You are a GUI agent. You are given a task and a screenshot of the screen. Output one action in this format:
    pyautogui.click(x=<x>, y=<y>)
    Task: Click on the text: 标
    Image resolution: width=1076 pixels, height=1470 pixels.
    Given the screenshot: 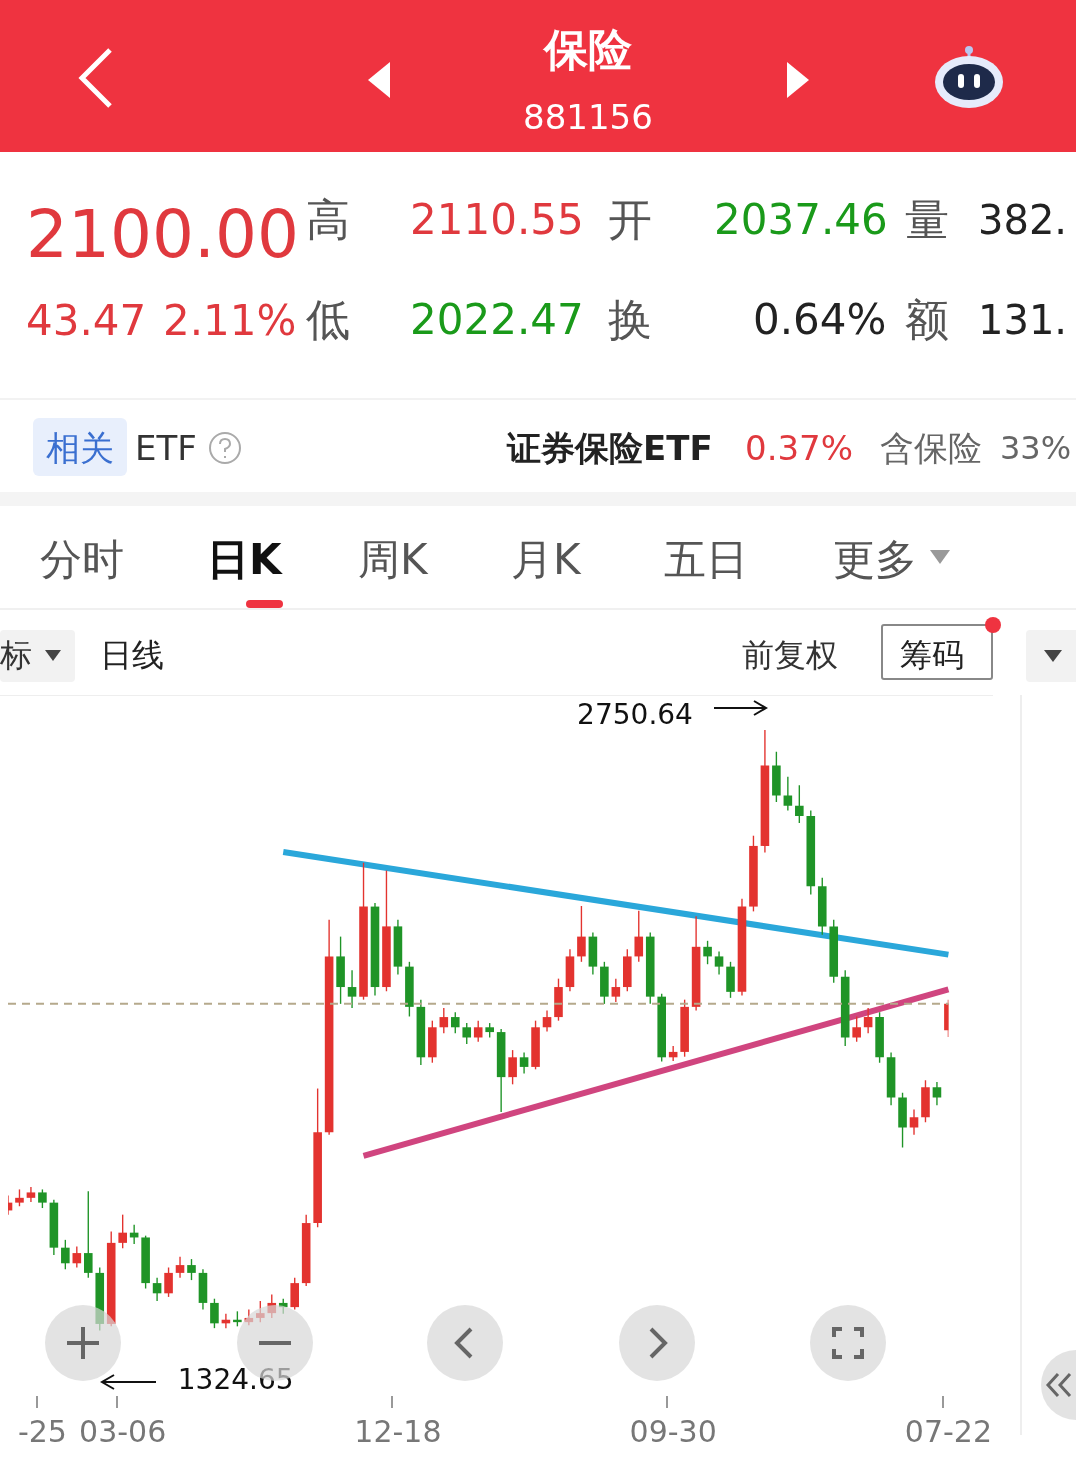 What is the action you would take?
    pyautogui.click(x=16, y=655)
    